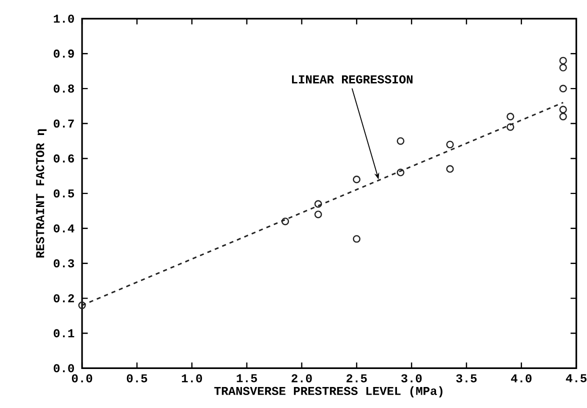 This screenshot has height=408, width=587. What do you see at coordinates (64, 298) in the screenshot?
I see `y-tick-label: 0.2` at bounding box center [64, 298].